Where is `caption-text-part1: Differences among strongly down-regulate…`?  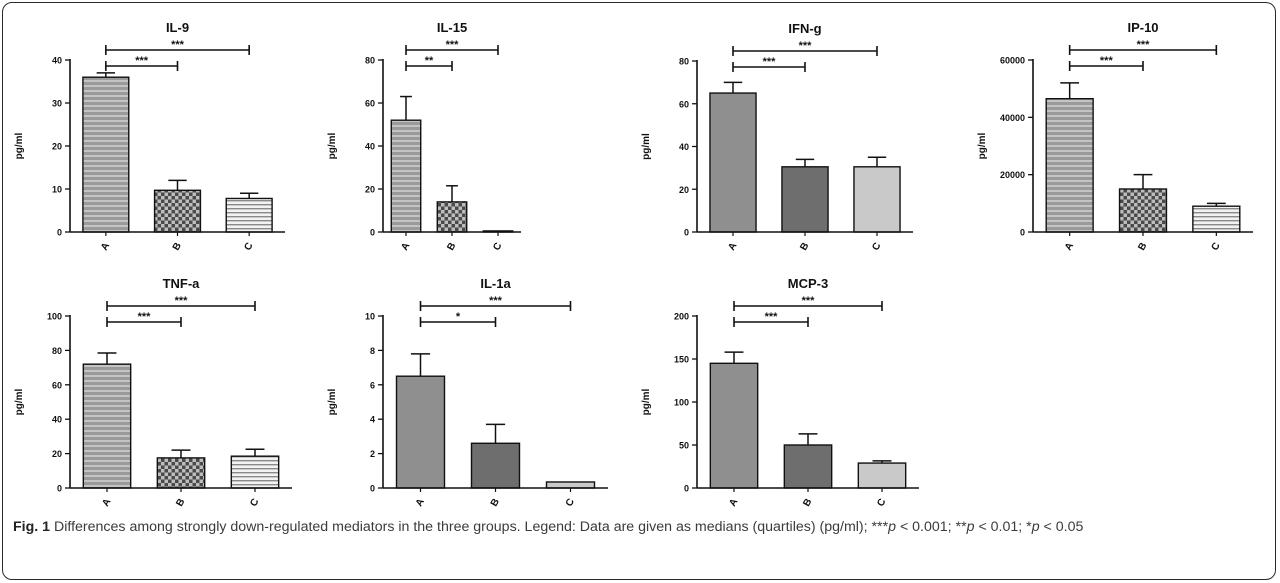 caption-text-part1: Differences among strongly down-regulate… is located at coordinates (469, 527).